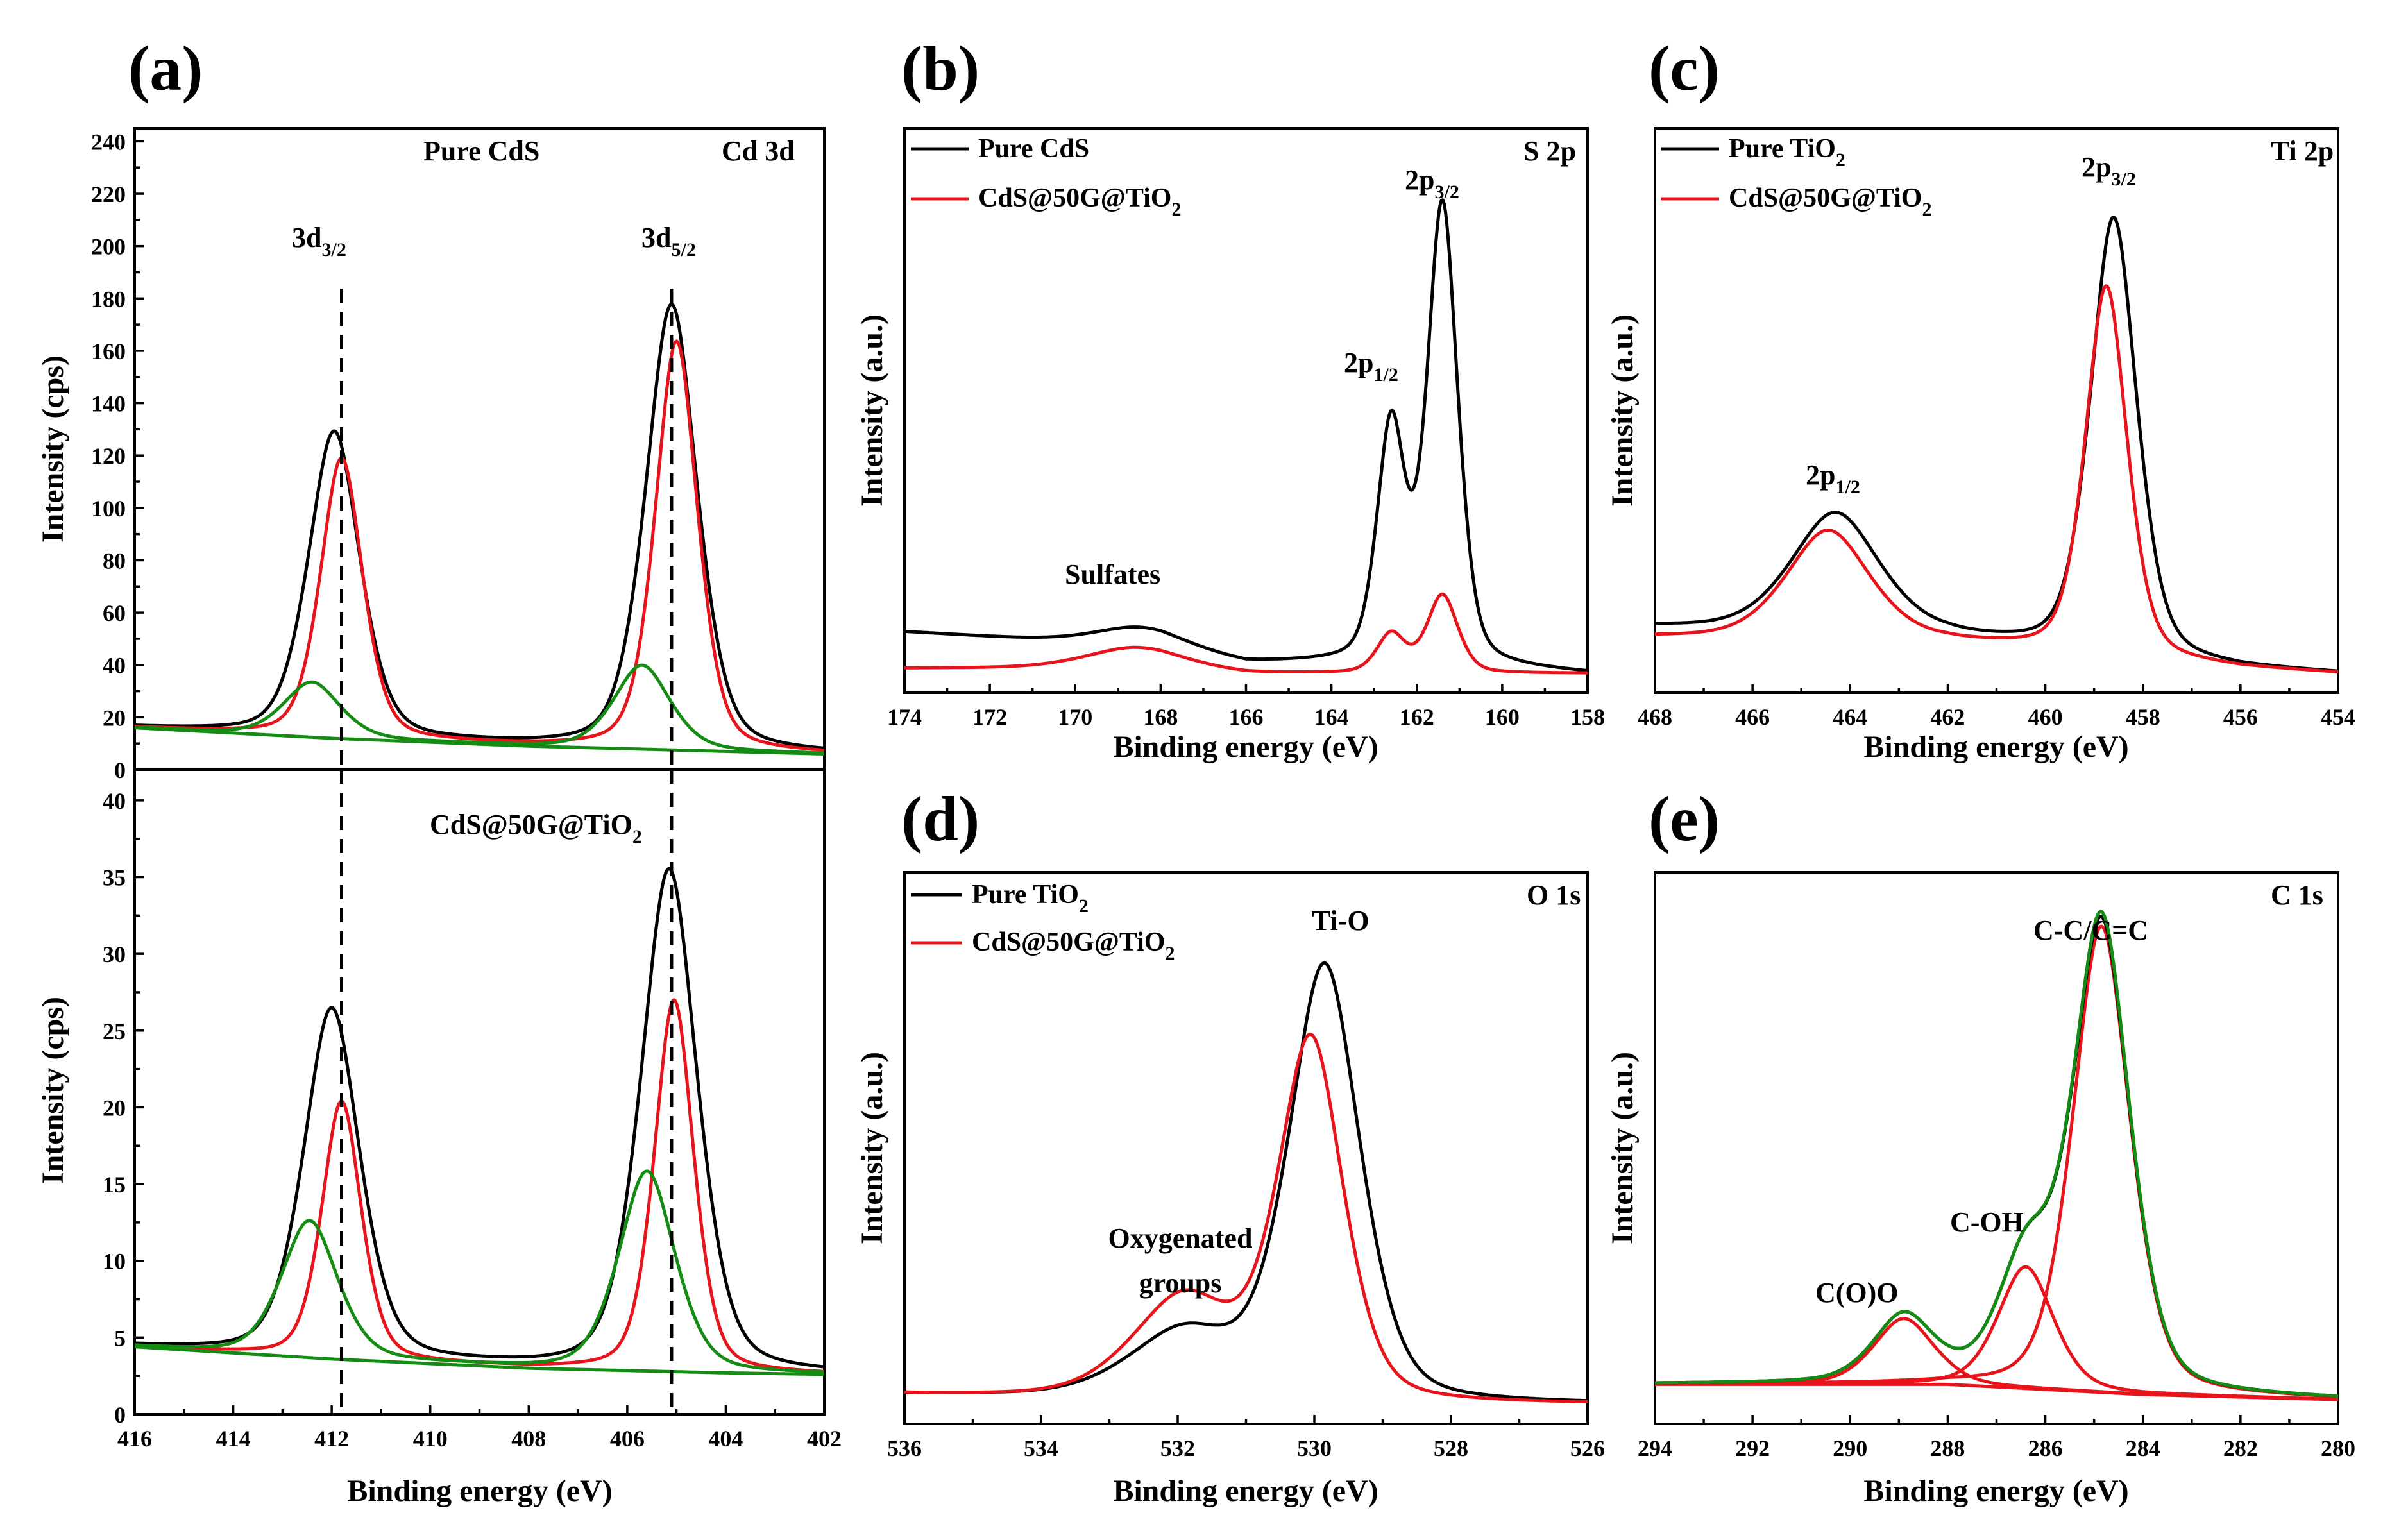  What do you see at coordinates (120, 1415) in the screenshot?
I see `panel-a-bottom-ytick-label-0: 0` at bounding box center [120, 1415].